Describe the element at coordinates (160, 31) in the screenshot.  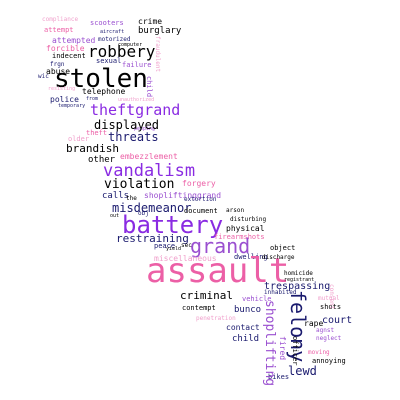
I see `word: burglary` at that location.